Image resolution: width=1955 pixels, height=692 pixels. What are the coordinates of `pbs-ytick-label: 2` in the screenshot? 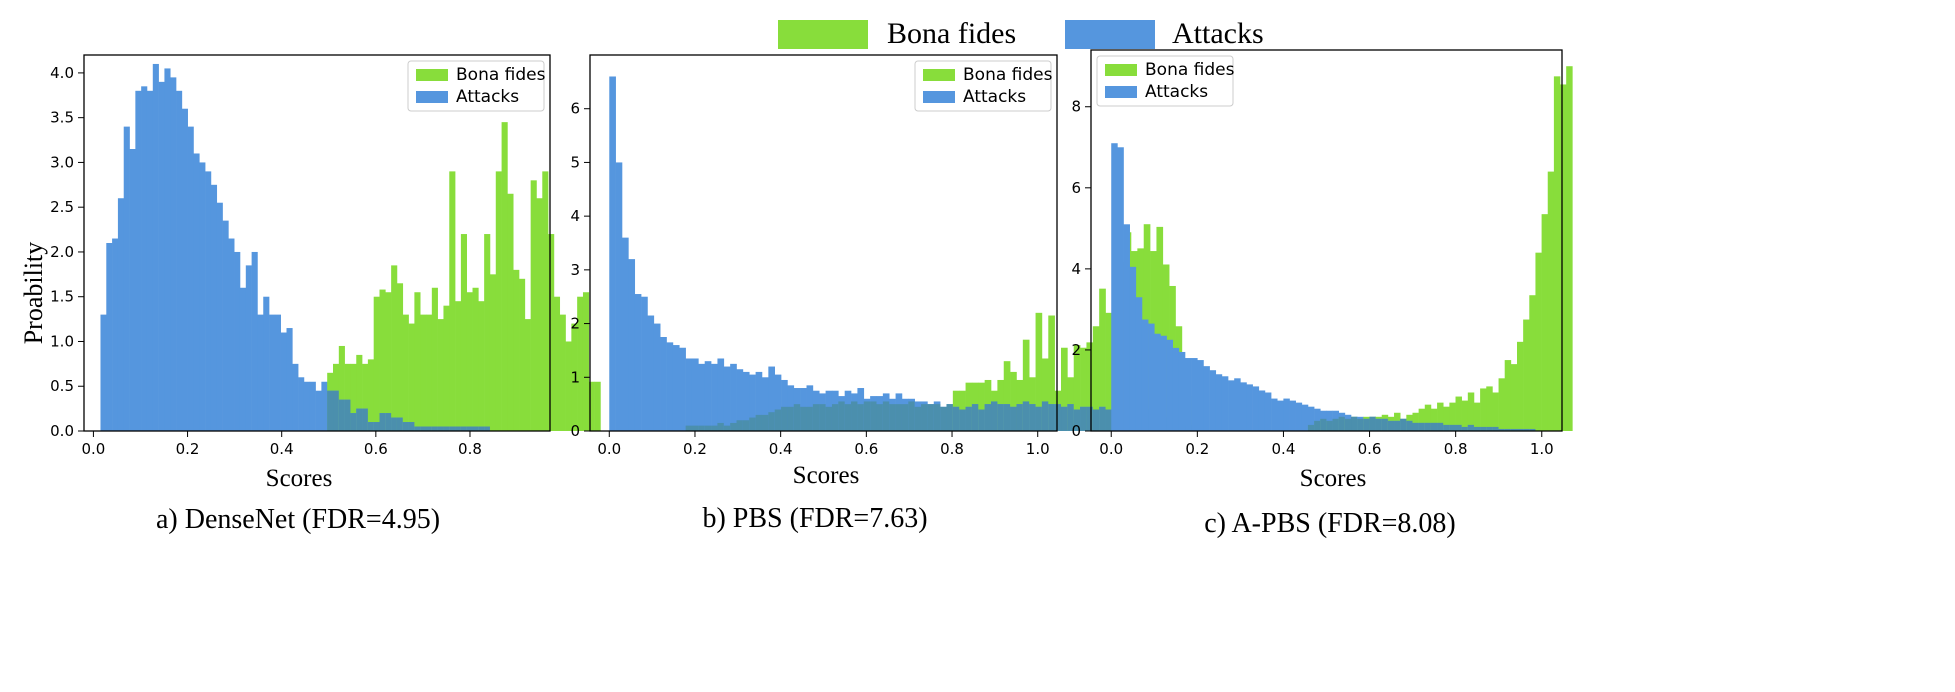 It's located at (575, 324).